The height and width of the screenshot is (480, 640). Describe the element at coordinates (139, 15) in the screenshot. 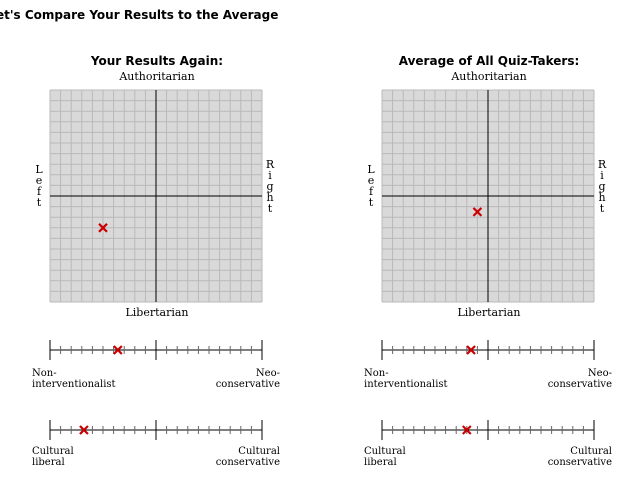

I see `page-heading: et's Compare Your Results to the Average` at that location.